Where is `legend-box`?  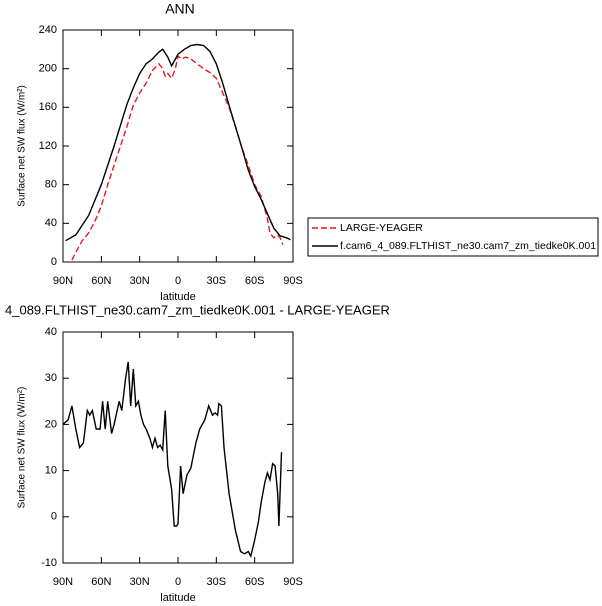 legend-box is located at coordinates (453, 237).